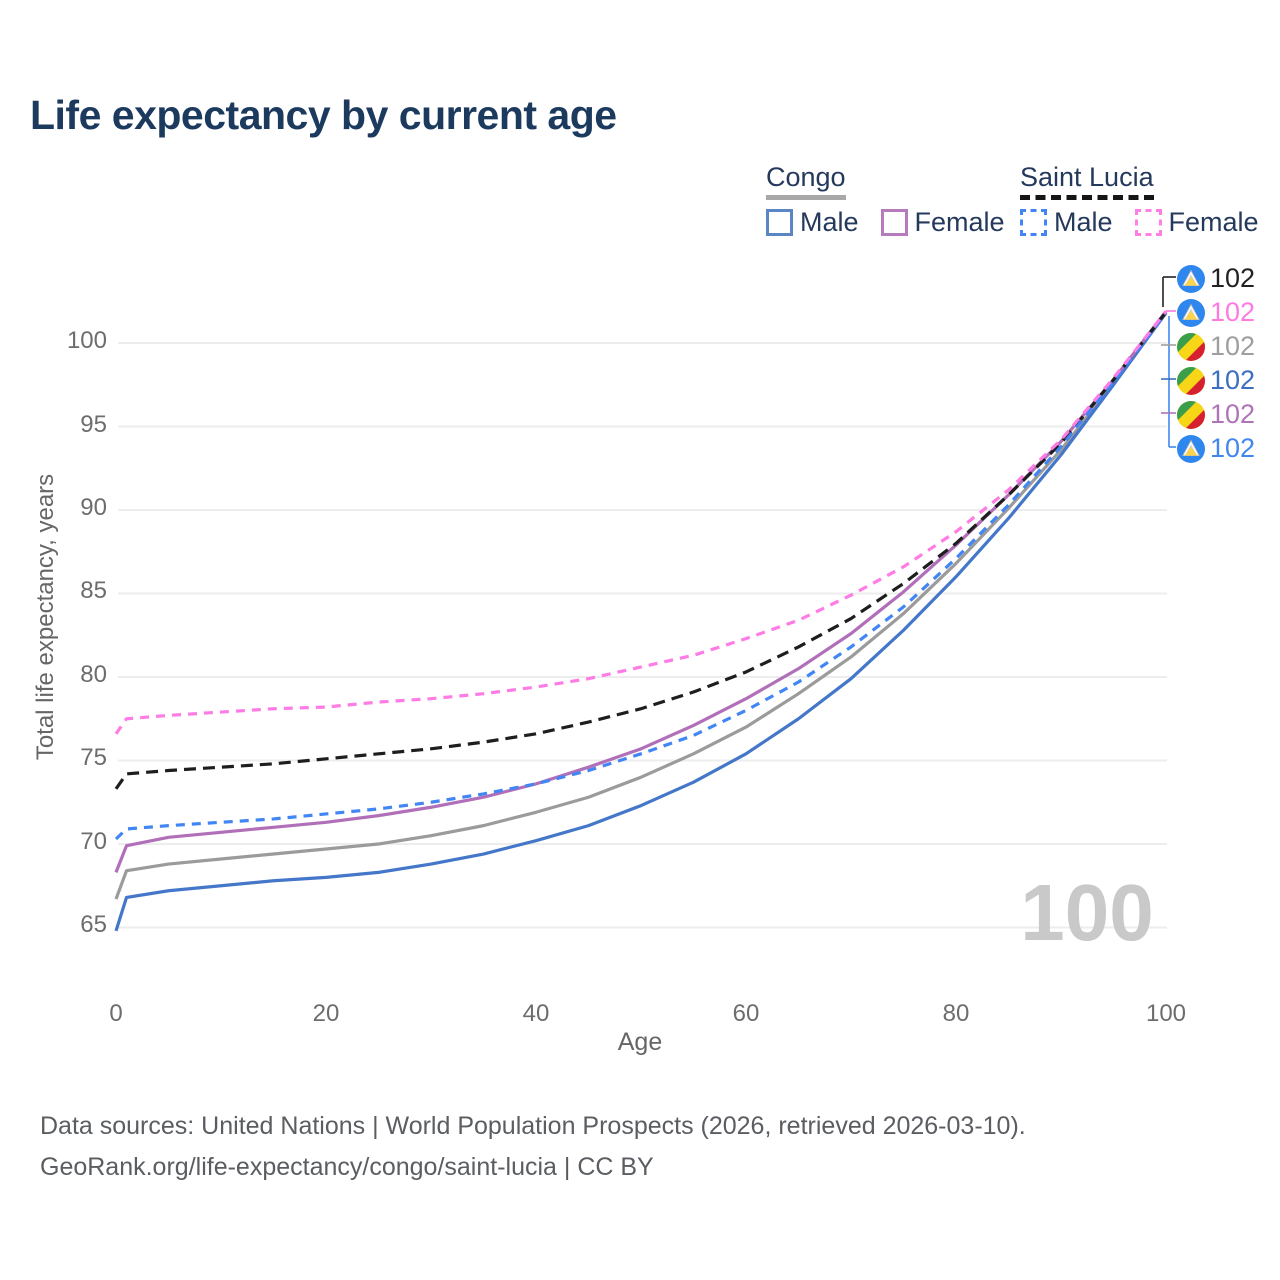  I want to click on y-tick-100: 100, so click(86, 340).